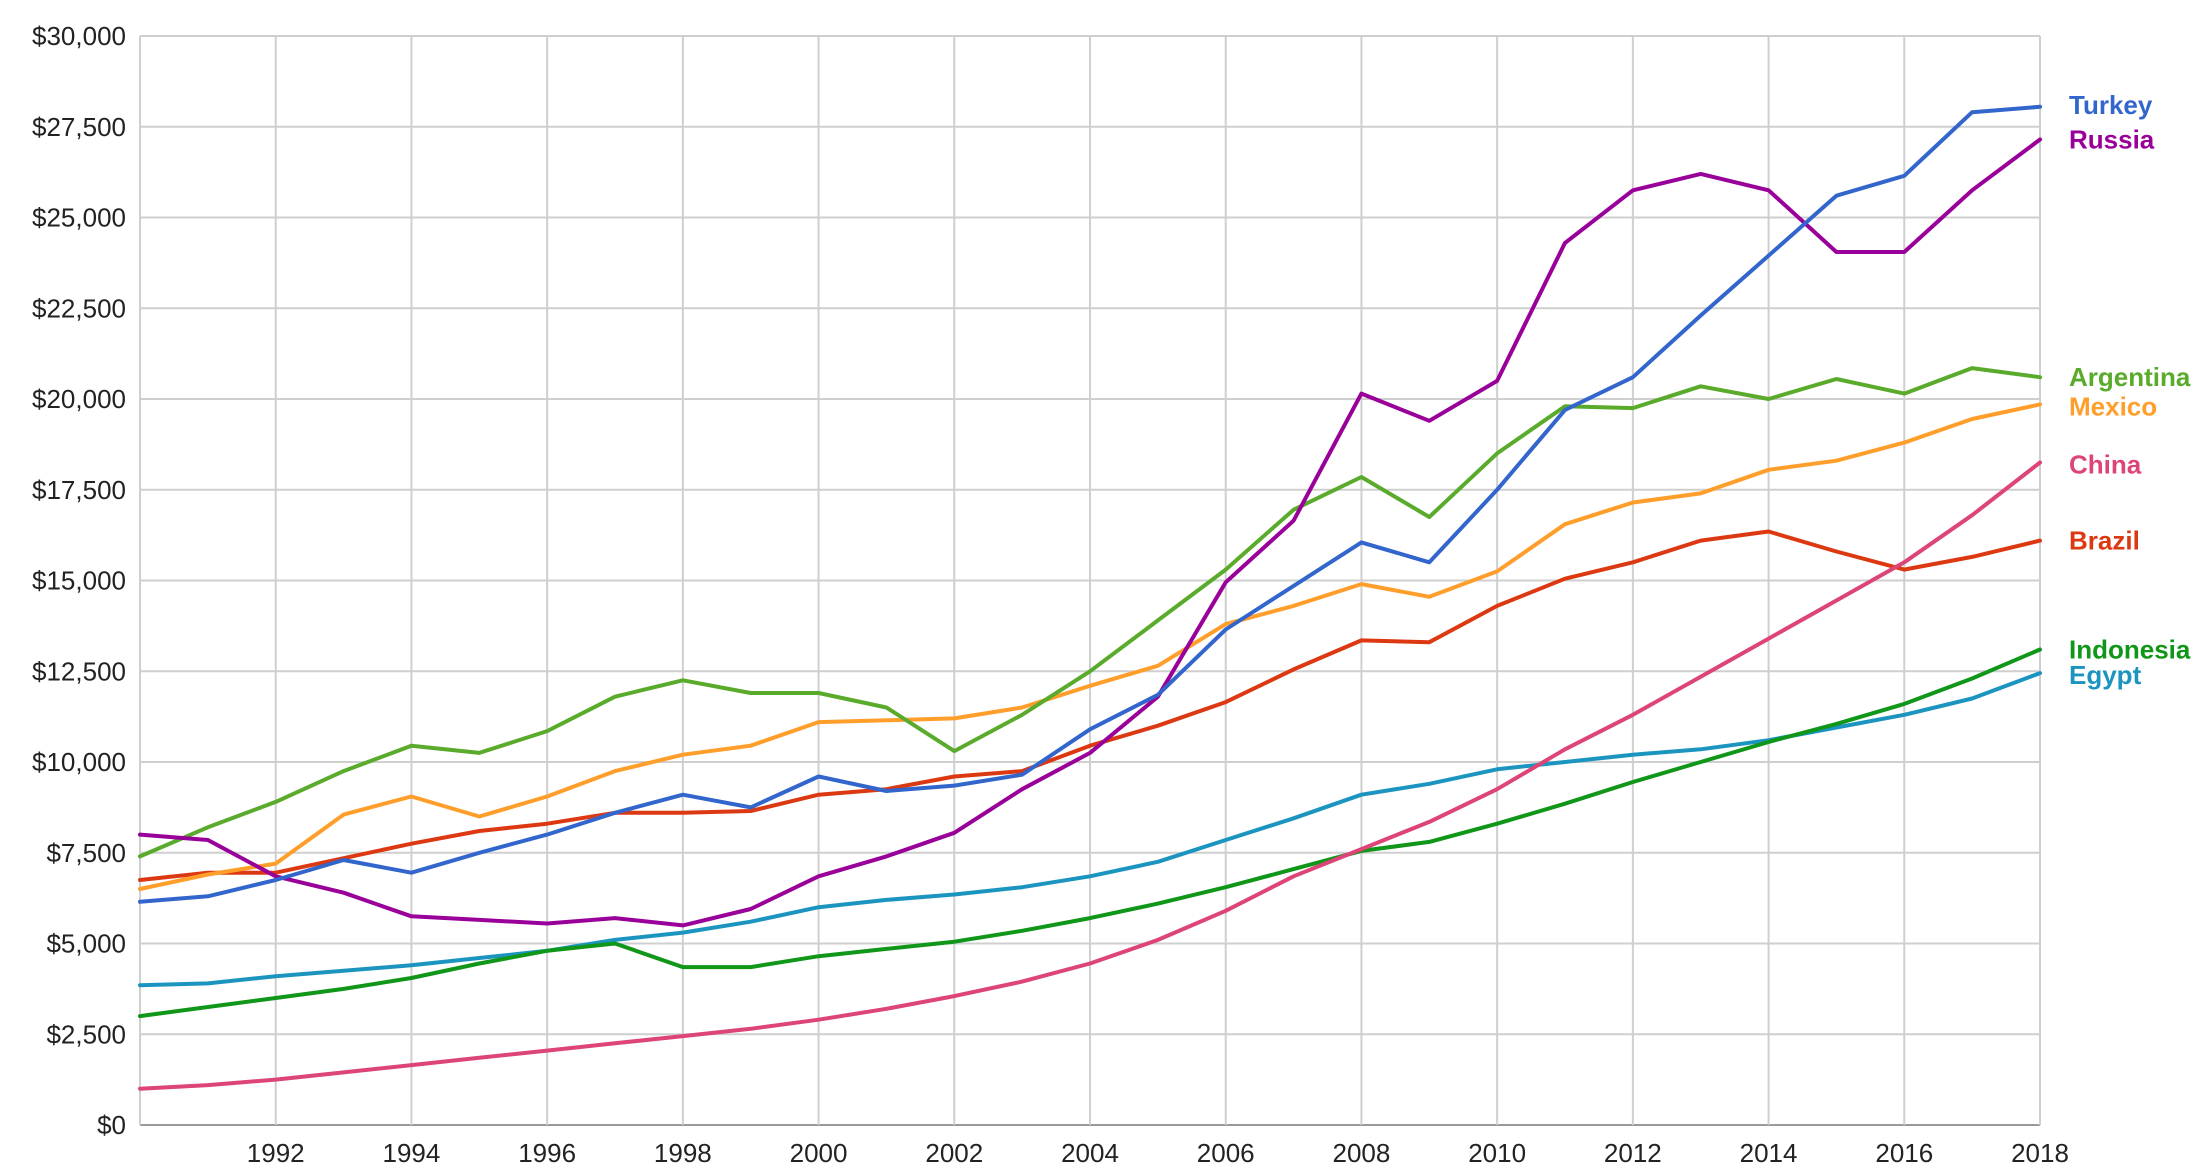  Describe the element at coordinates (86, 1034) in the screenshot. I see `y-tick-label: $2,500` at that location.